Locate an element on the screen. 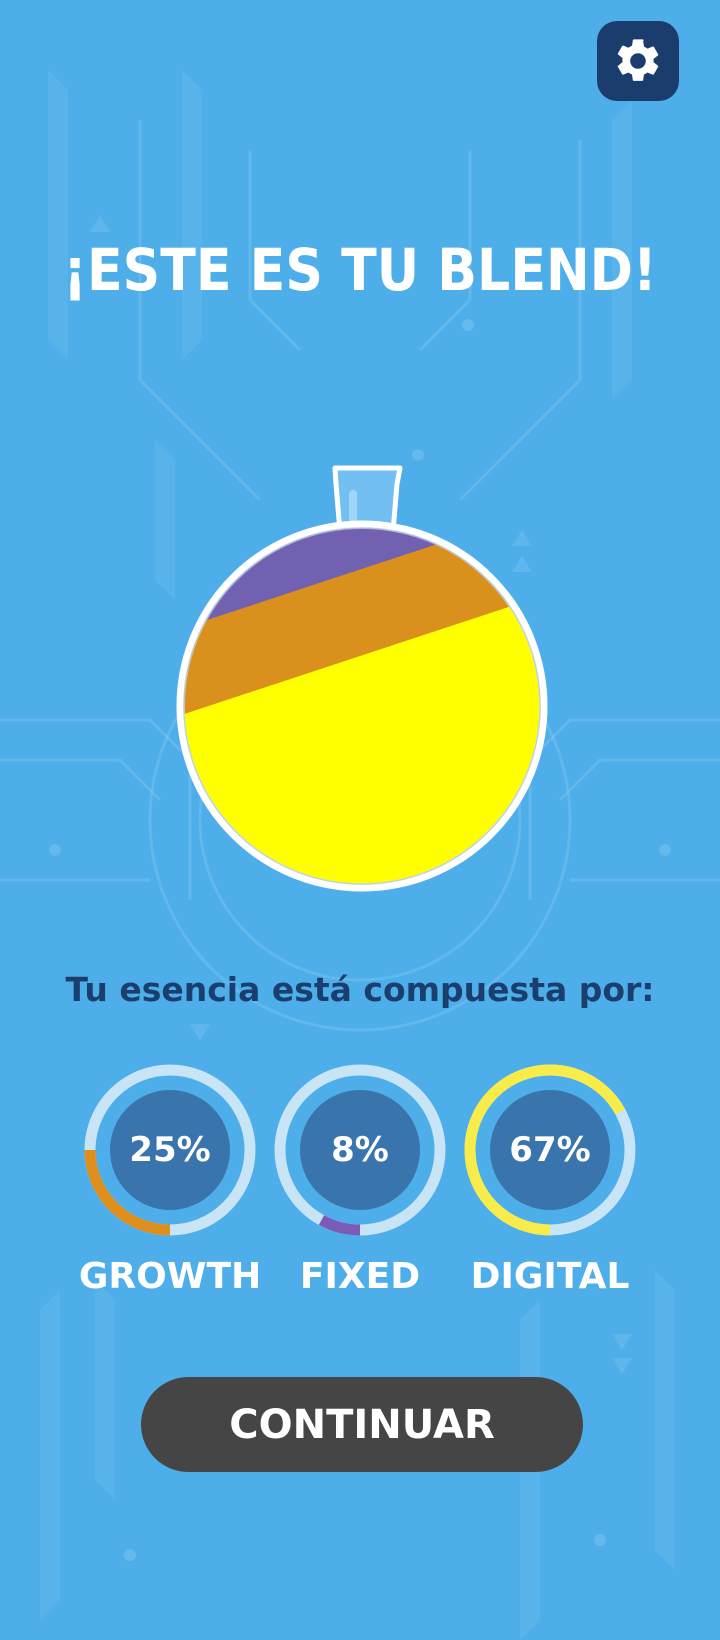 The image size is (720, 1640). continue-button: CONTINUAR is located at coordinates (362, 1424).